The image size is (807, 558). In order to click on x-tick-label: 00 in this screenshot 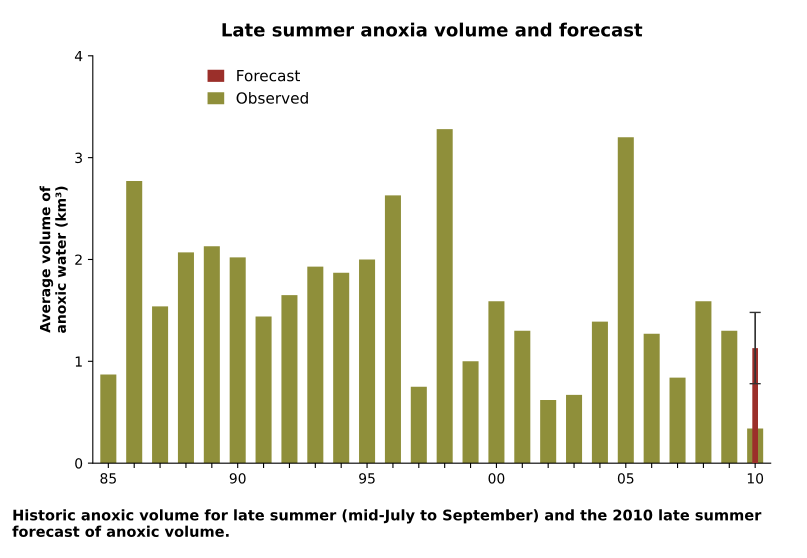, I will do `click(496, 478)`.